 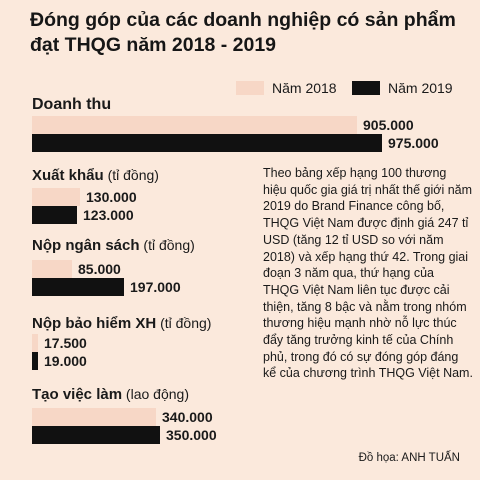 What do you see at coordinates (388, 125) in the screenshot?
I see `data-label-2018: 905.000` at bounding box center [388, 125].